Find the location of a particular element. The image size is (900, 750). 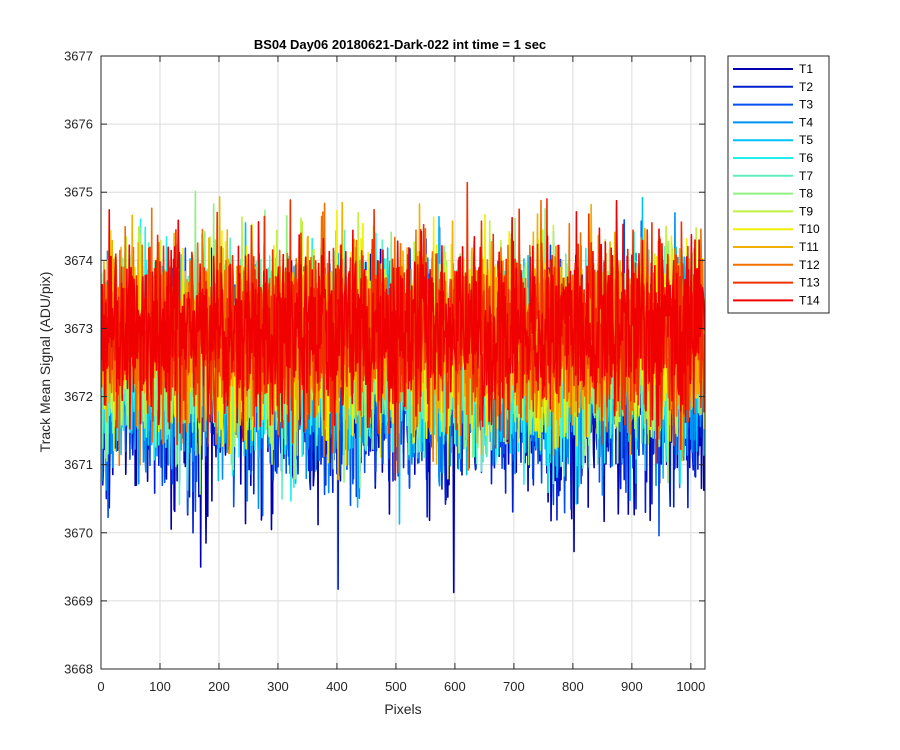

legend-label-t10: T10 is located at coordinates (809, 229).